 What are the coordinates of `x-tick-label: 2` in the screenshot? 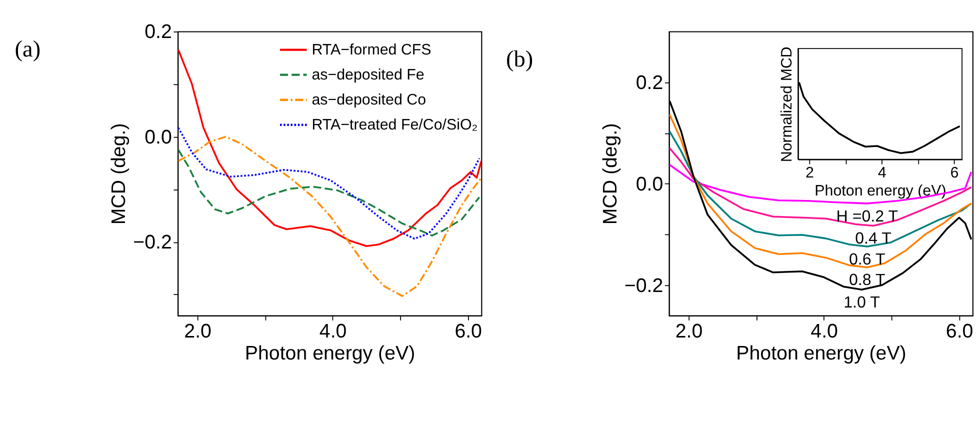 It's located at (809, 173).